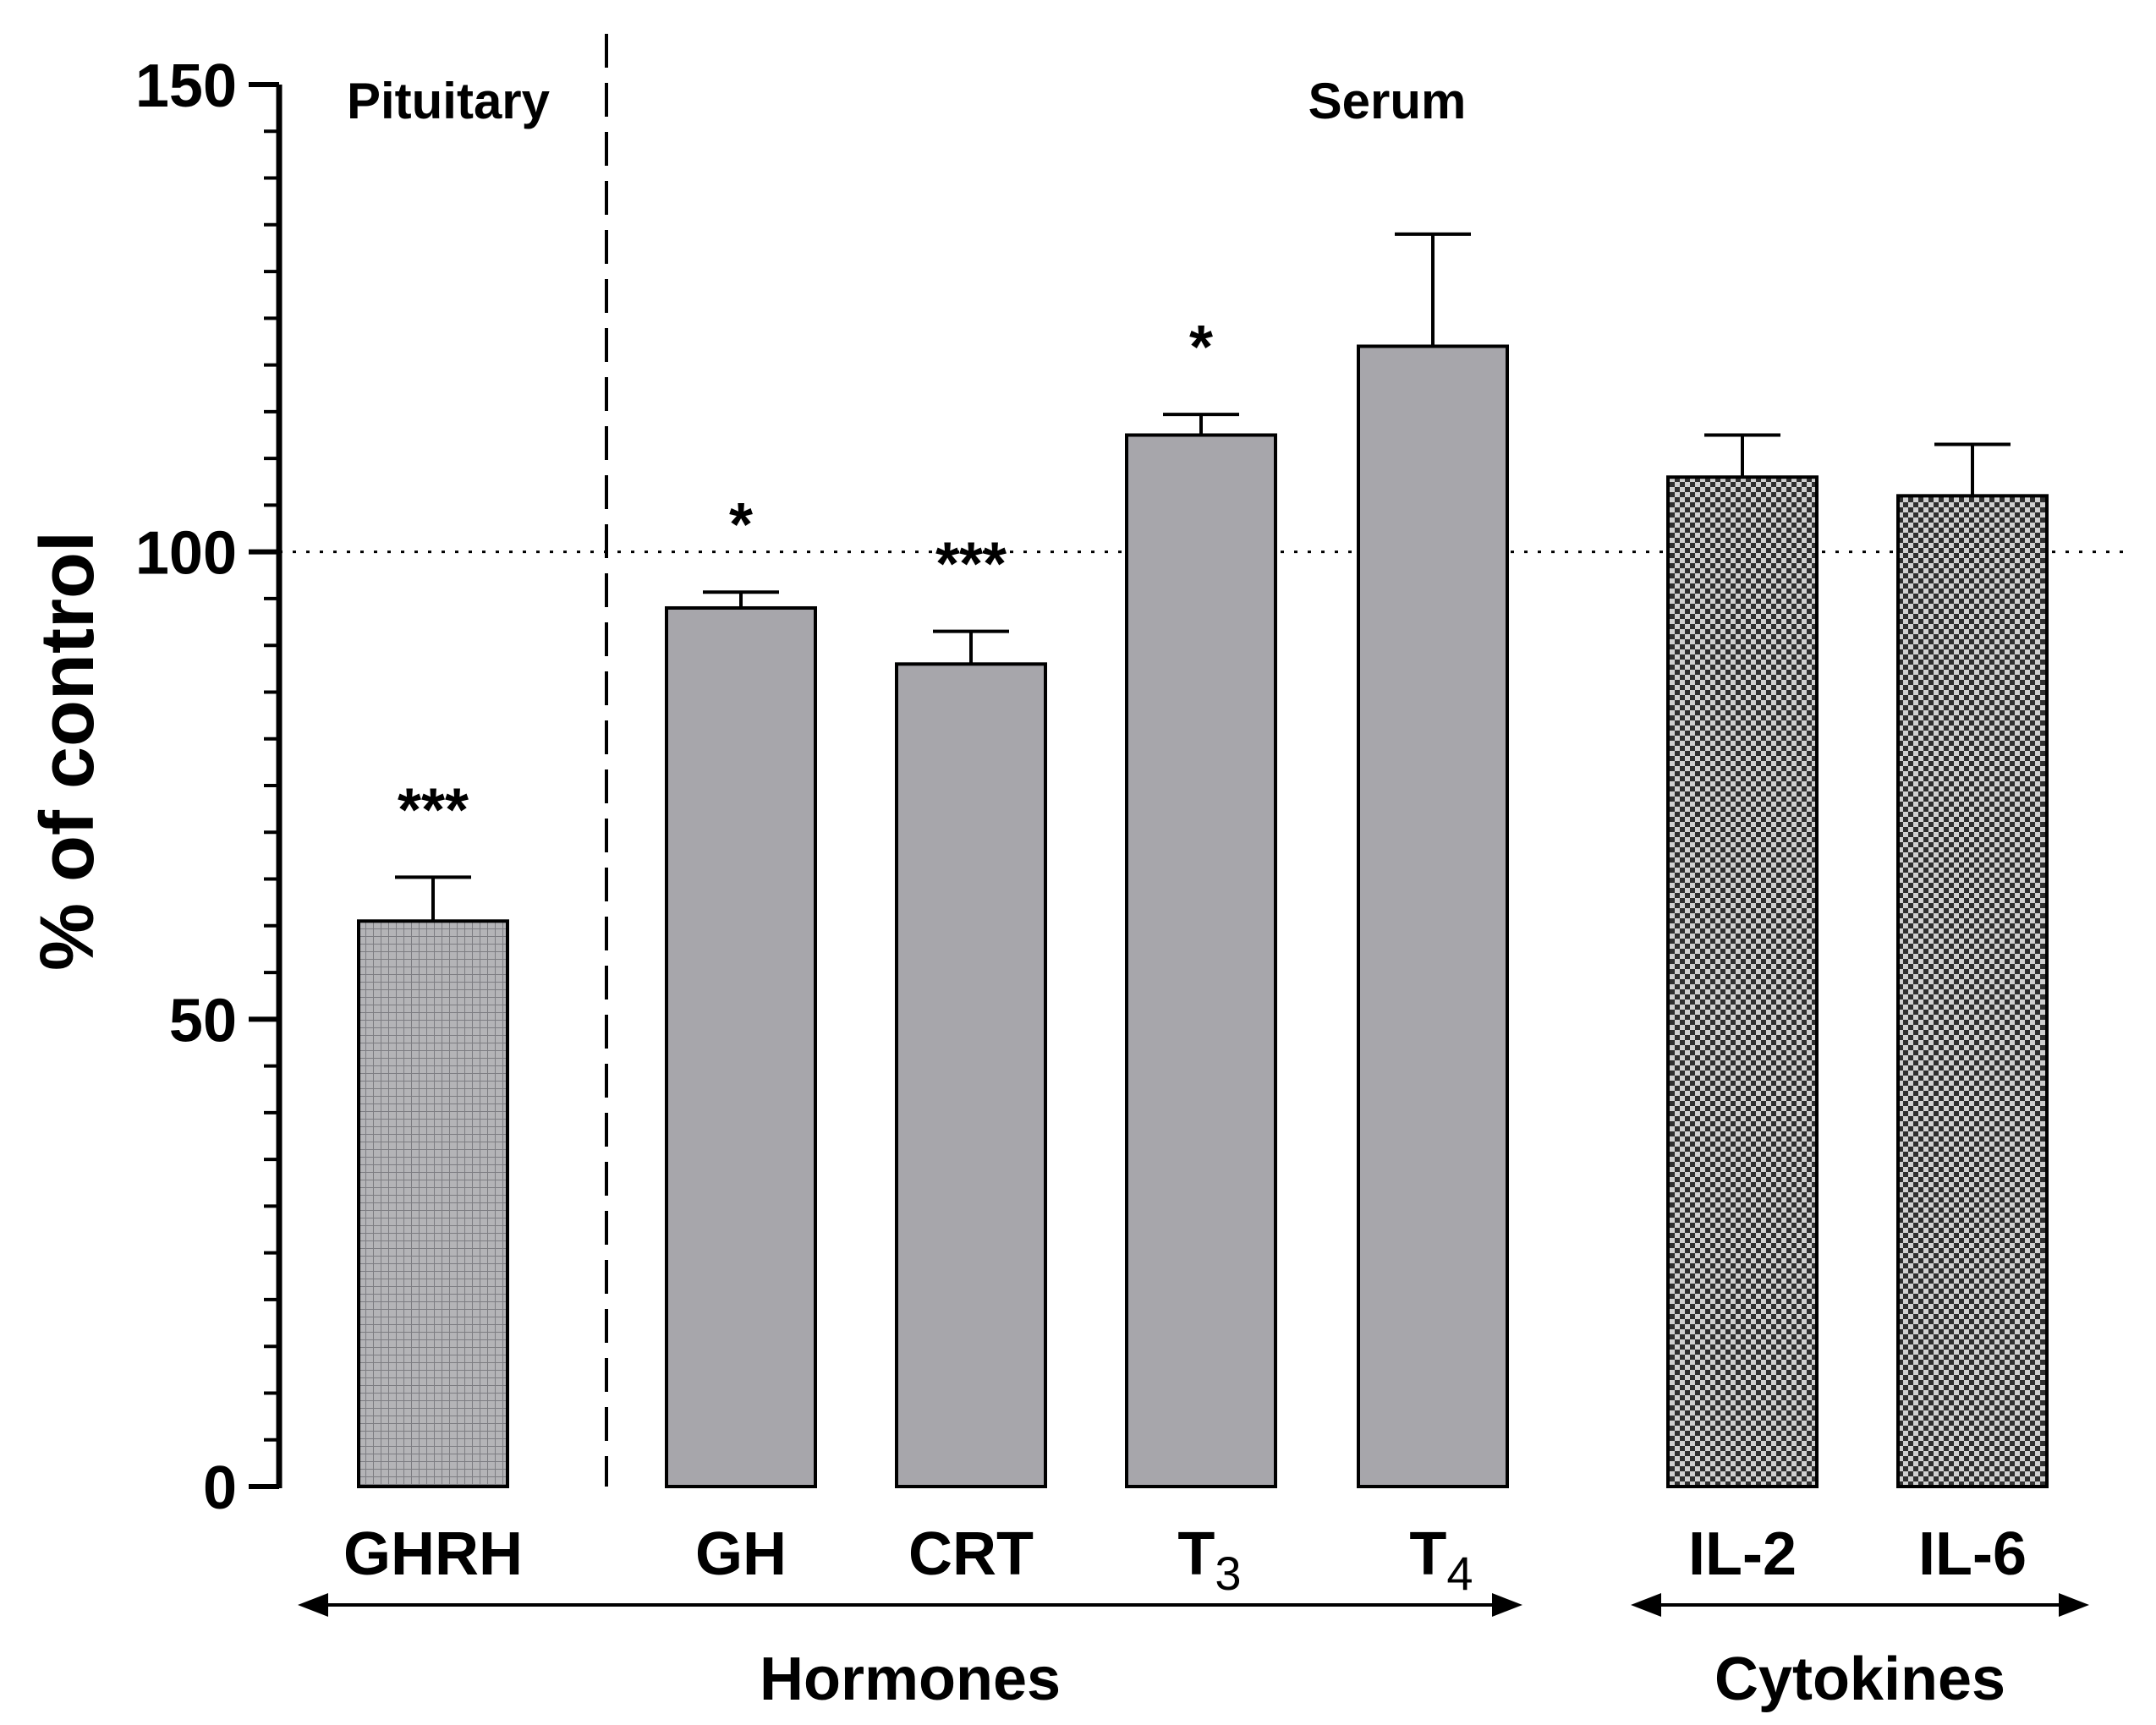 This screenshot has width=2156, height=1725. Describe the element at coordinates (1209, 1560) in the screenshot. I see `category-label: T3` at that location.